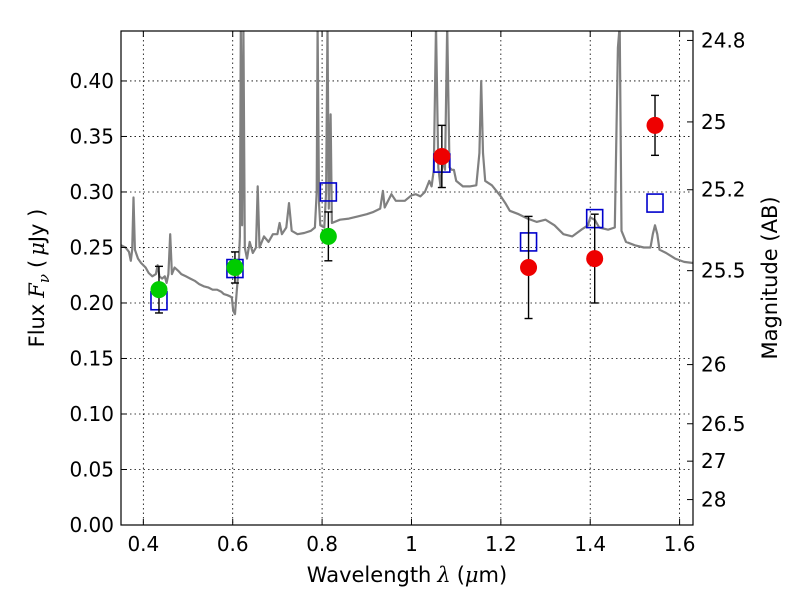 This screenshot has height=600, width=800. Describe the element at coordinates (501, 544) in the screenshot. I see `x-tick-label: 1.2` at that location.